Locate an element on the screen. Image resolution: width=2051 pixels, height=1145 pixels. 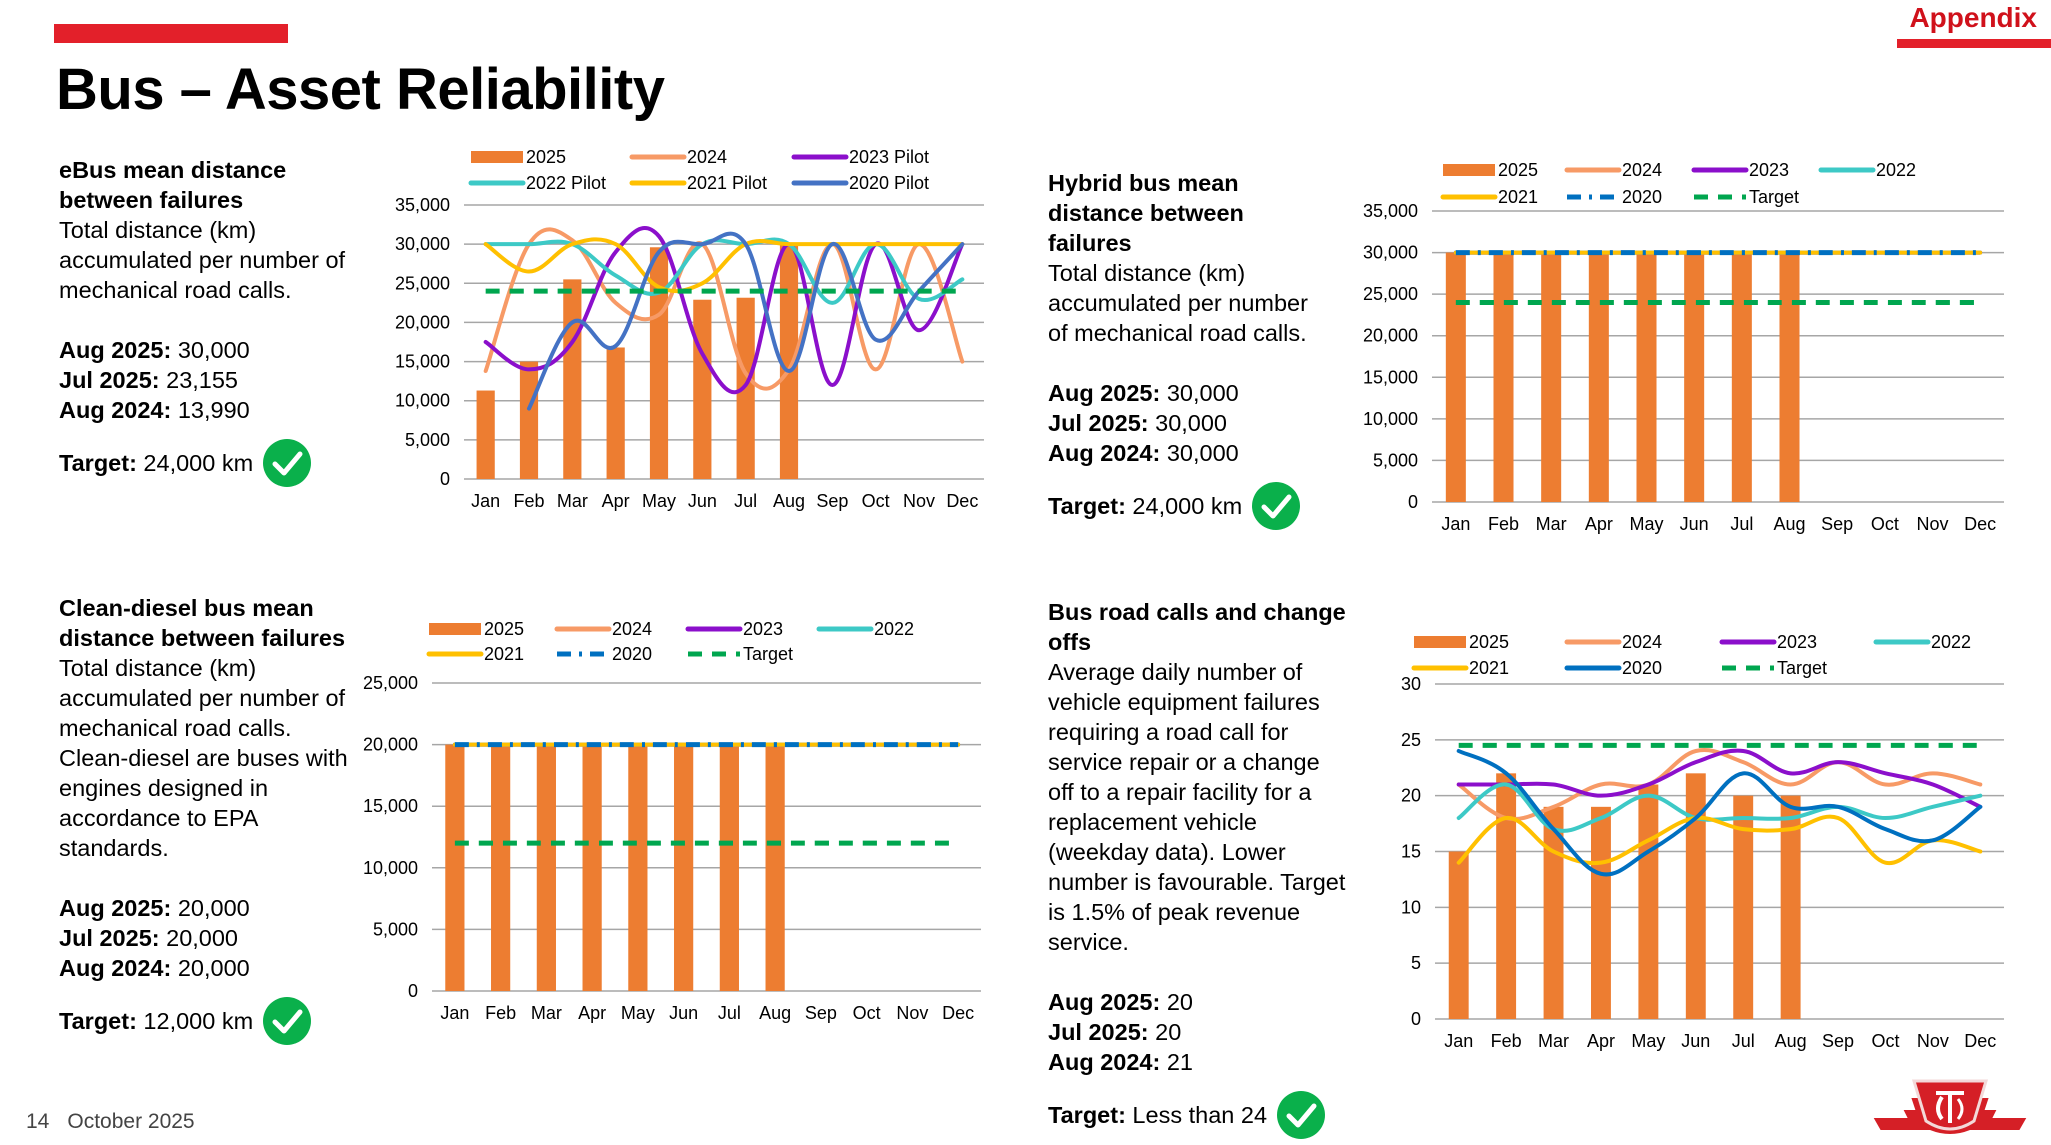
stat-aug-2024: Aug 2024: 13,990 is located at coordinates (154, 410).